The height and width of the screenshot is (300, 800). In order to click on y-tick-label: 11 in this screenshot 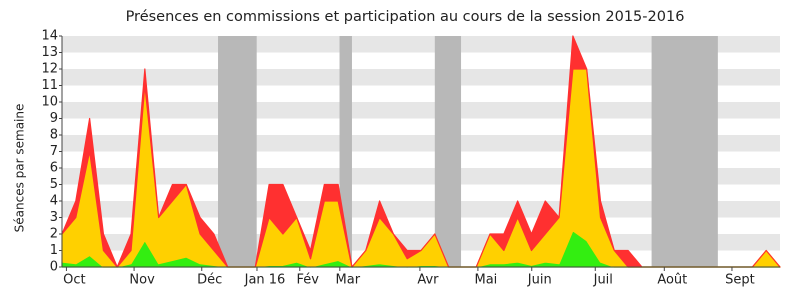, I will do `click(49, 85)`.